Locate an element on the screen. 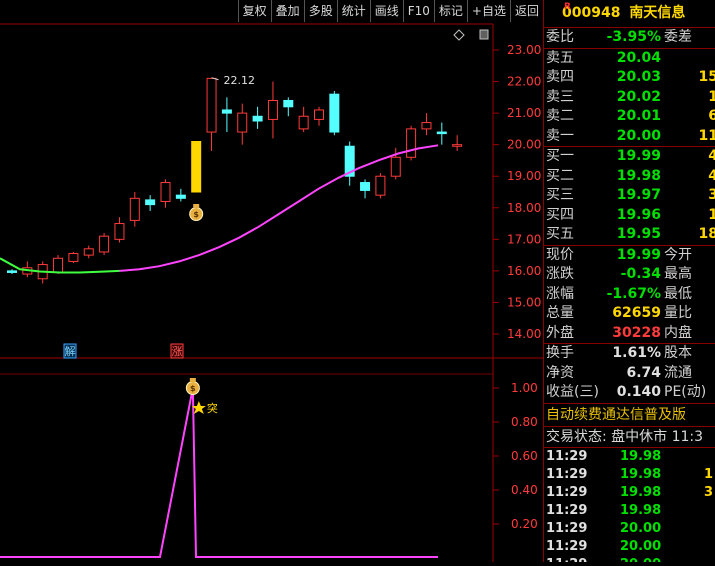 The image size is (715, 566). money-bag-glyph: $ is located at coordinates (193, 388).